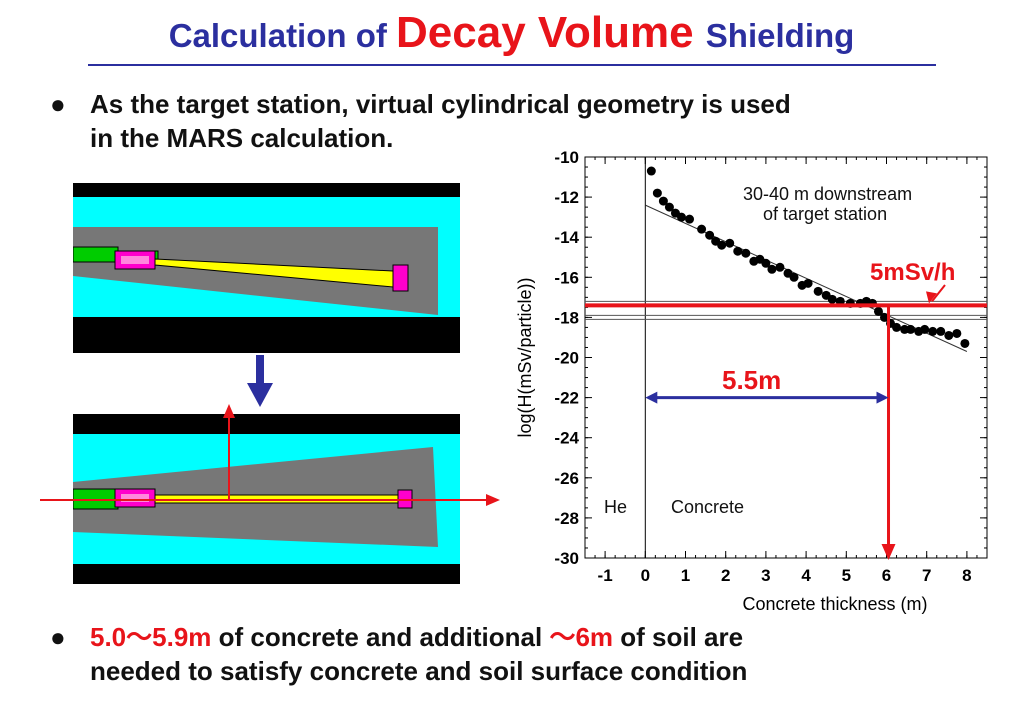  I want to click on thickness-span-arrowhead-right, so click(882, 397).